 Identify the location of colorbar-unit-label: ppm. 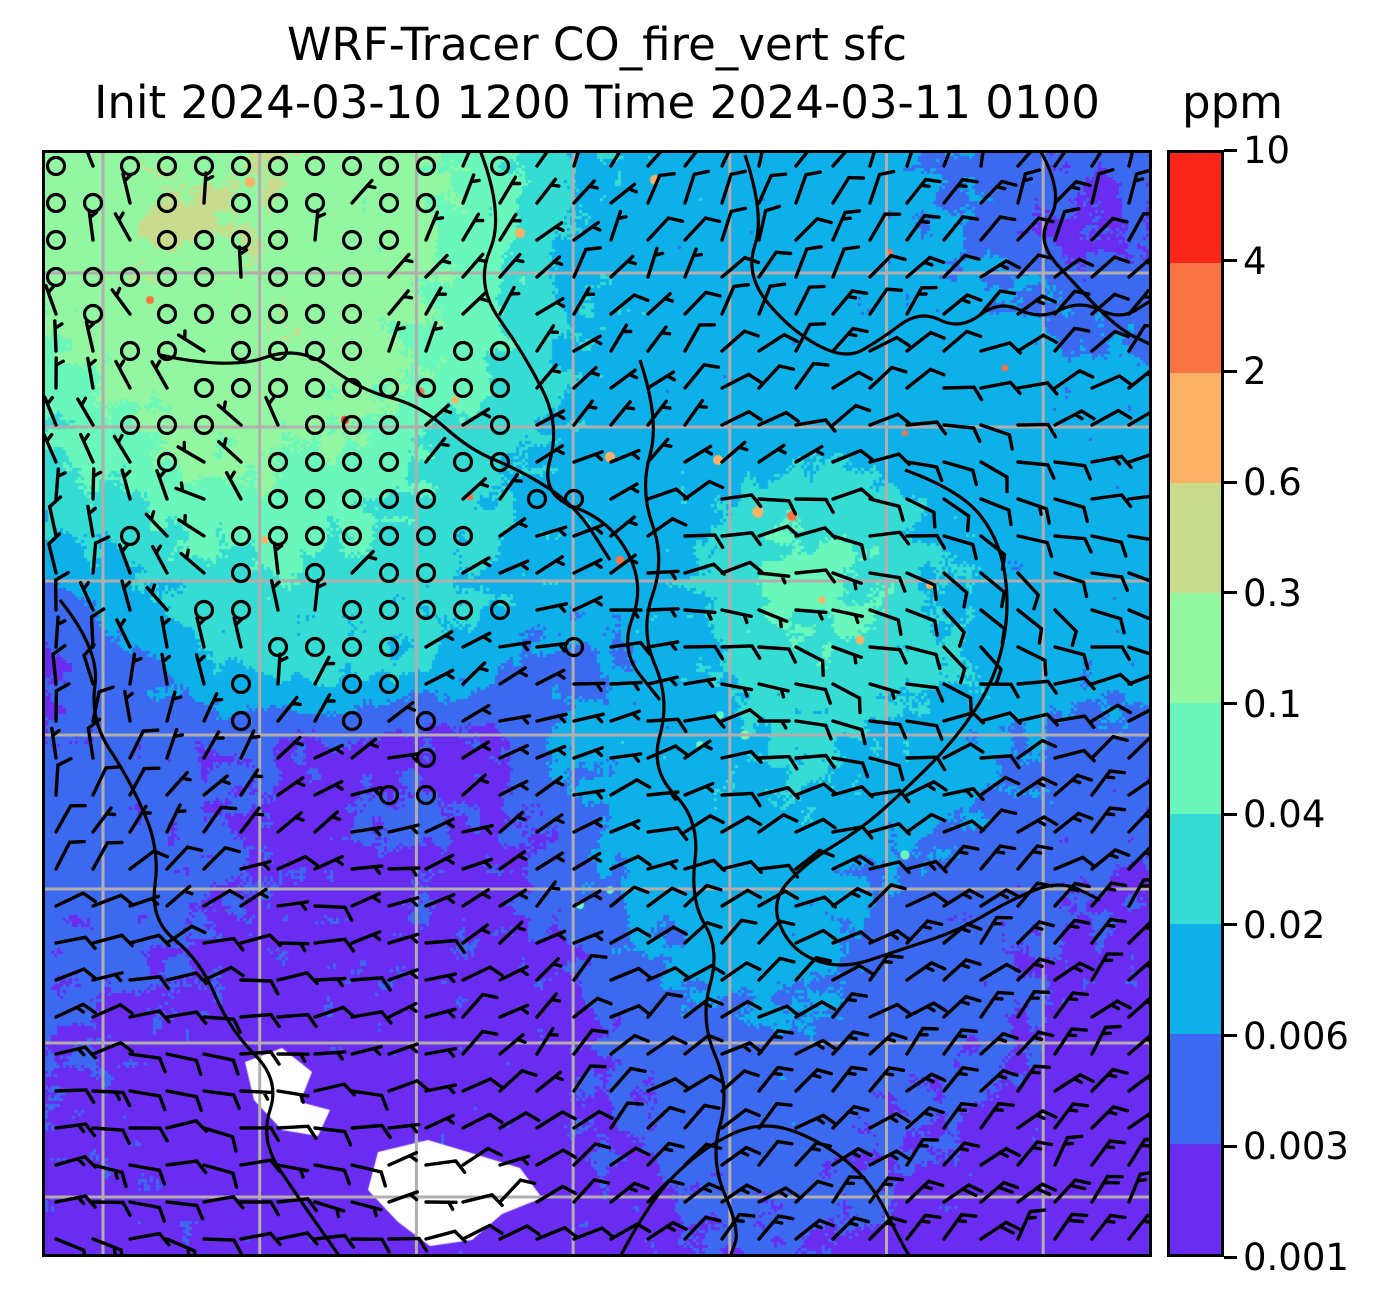
(1232, 102).